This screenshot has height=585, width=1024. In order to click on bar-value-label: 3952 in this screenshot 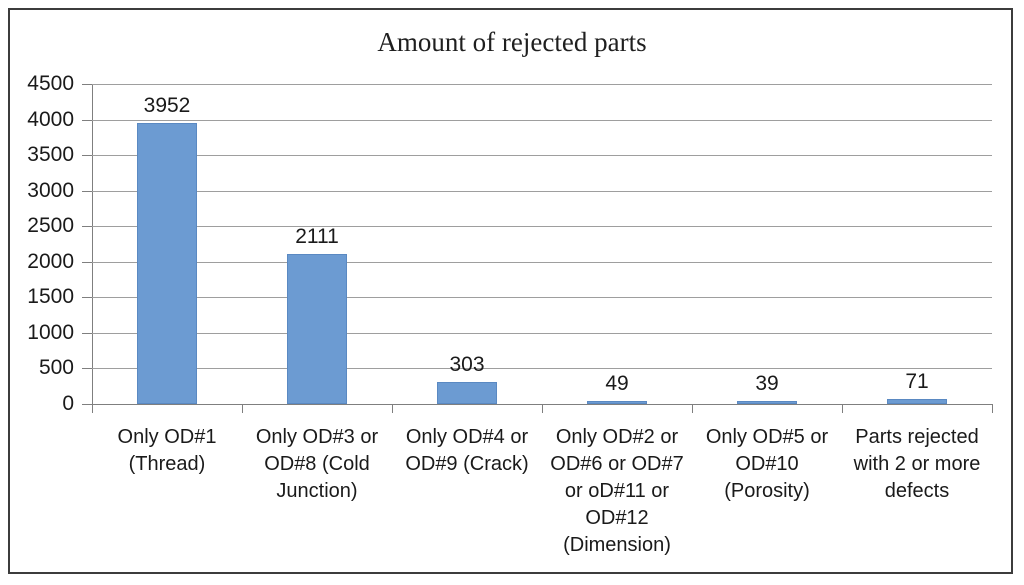, I will do `click(167, 105)`.